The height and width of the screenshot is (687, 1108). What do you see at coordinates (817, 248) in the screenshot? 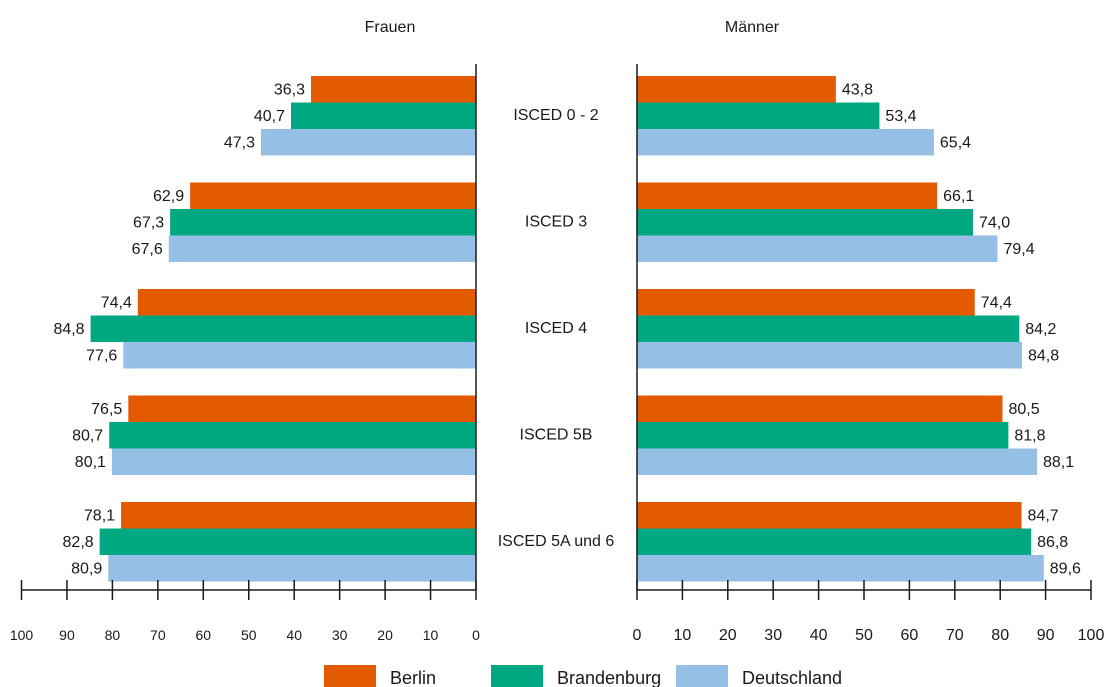
I see `bar-männer-deutschland-2` at bounding box center [817, 248].